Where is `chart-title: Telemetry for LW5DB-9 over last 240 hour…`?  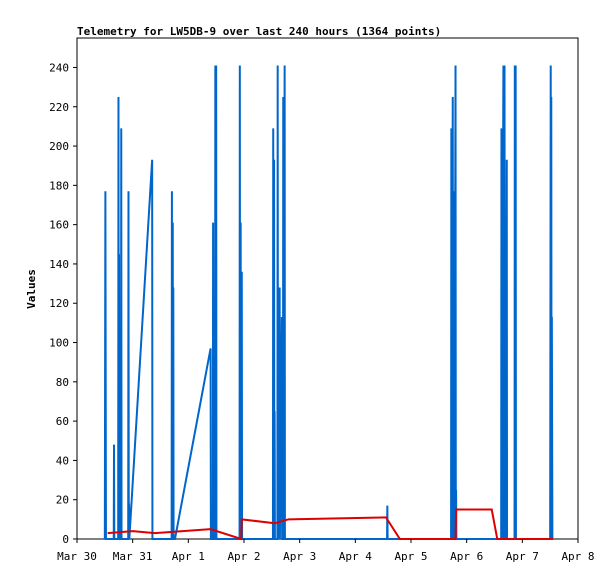 chart-title: Telemetry for LW5DB-9 over last 240 hour… is located at coordinates (259, 31).